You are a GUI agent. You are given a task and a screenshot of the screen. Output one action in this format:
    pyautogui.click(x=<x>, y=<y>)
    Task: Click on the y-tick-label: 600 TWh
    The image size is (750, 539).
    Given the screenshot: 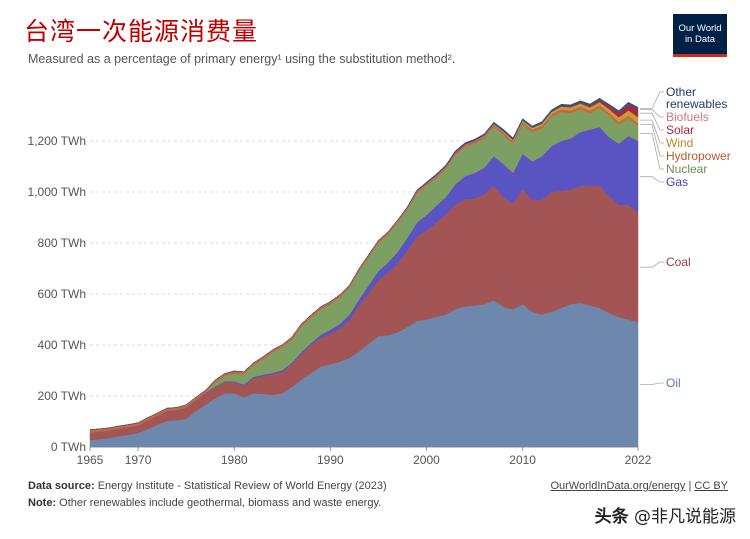 What is the action you would take?
    pyautogui.click(x=62, y=294)
    